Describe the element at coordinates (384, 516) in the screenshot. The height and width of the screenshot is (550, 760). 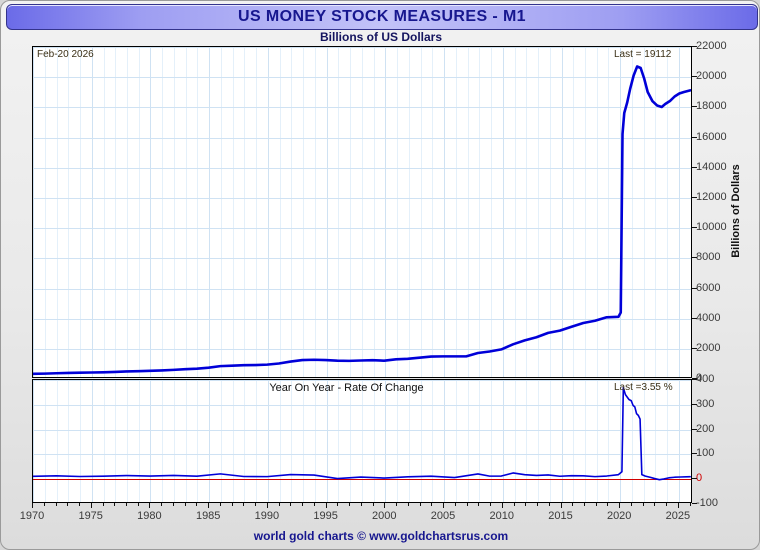
I see `x-axis-tick-label: 2000` at that location.